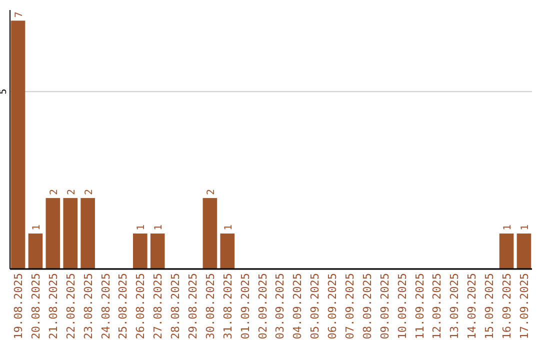 The width and height of the screenshot is (540, 340). I want to click on x-tick-label: 09.09.2025, so click(385, 306).